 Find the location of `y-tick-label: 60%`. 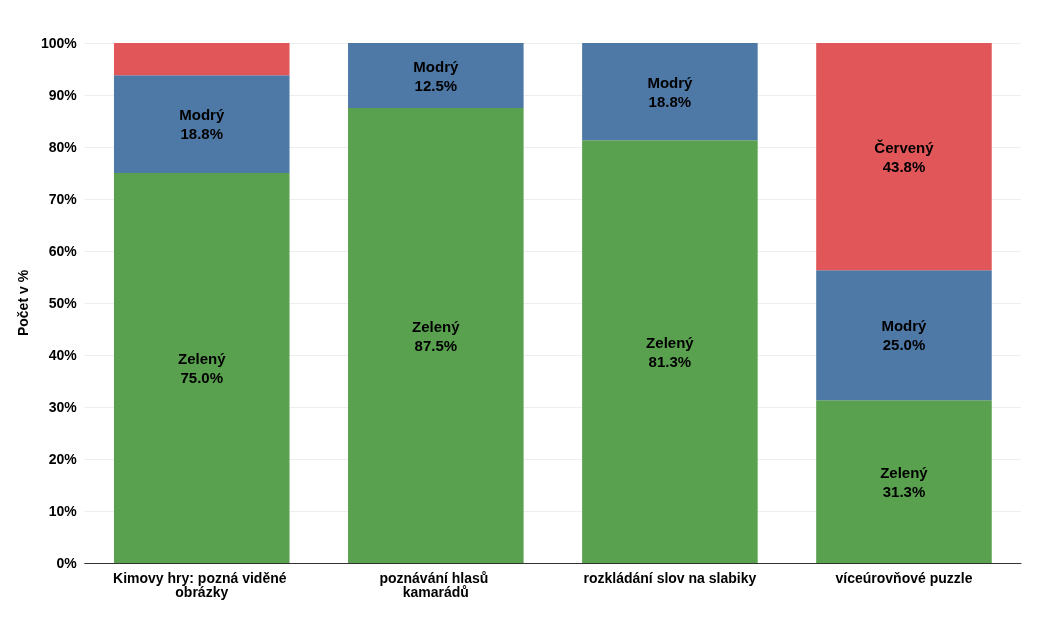

y-tick-label: 60% is located at coordinates (63, 251).